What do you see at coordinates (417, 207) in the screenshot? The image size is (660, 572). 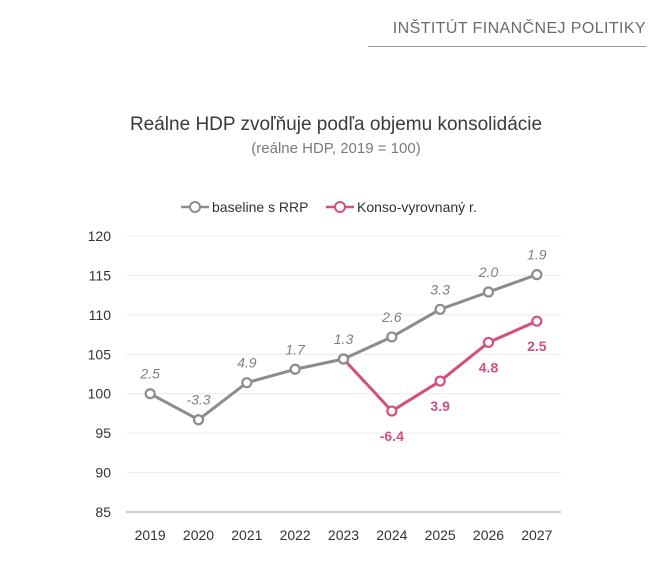 I see `legend-label: Konso-vyrovnaný r.` at bounding box center [417, 207].